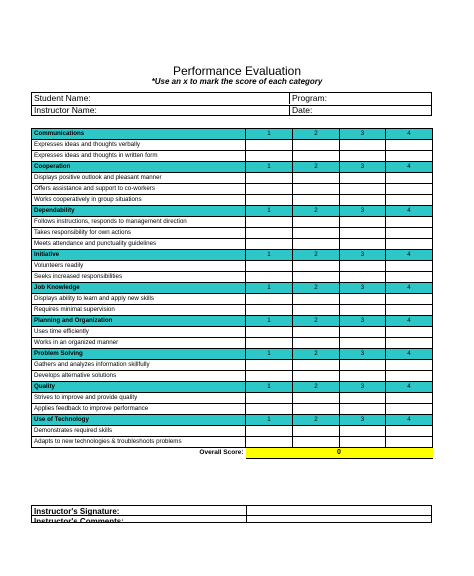 The width and height of the screenshot is (474, 576). I want to click on instructor-name-field: Instructor Name:, so click(161, 110).